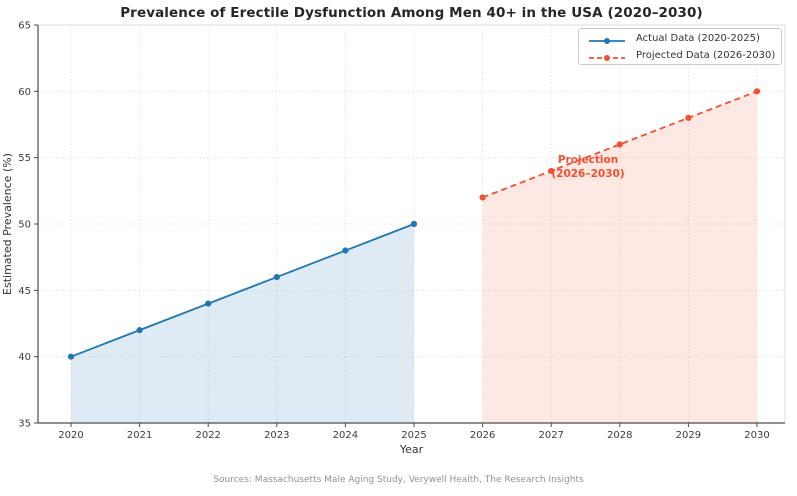 The height and width of the screenshot is (496, 797). I want to click on x-tick-label: 2025, so click(413, 435).